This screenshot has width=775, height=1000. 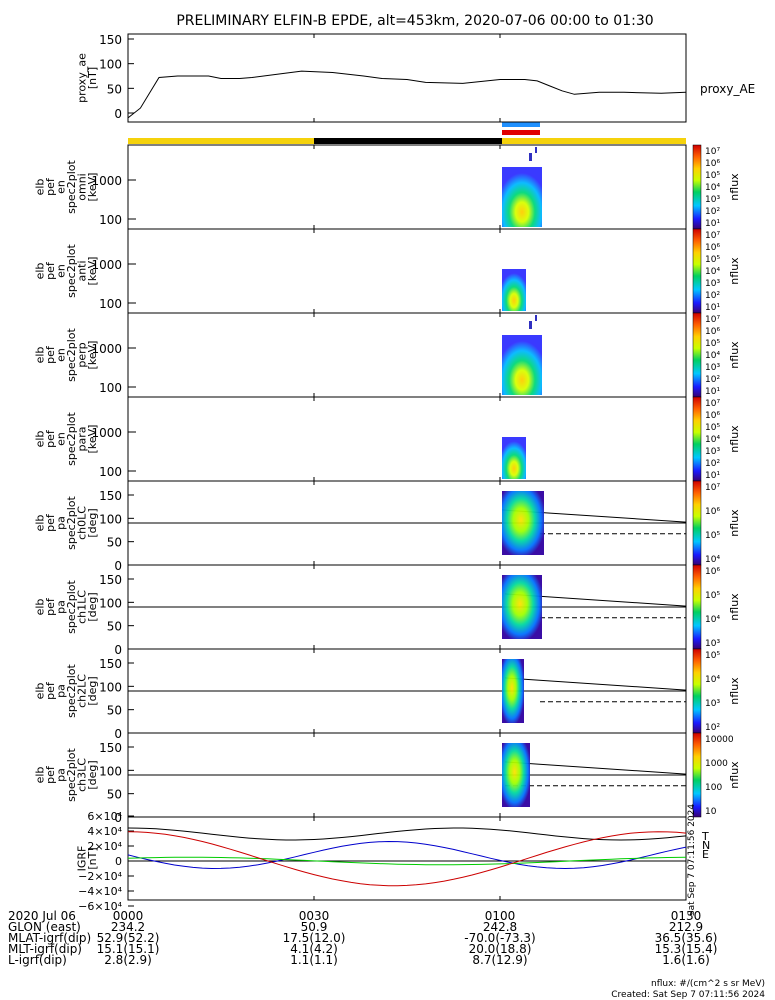 I want to click on ytick-label: 1000, so click(x=106, y=433).